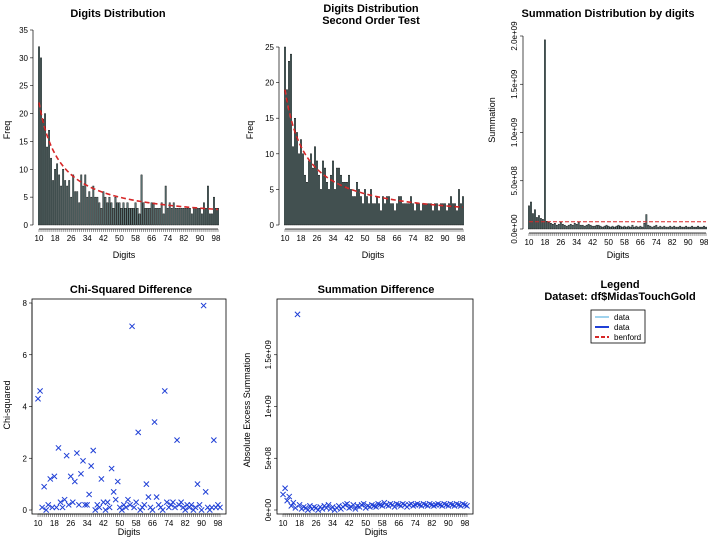  What do you see at coordinates (87, 523) in the screenshot?
I see `chi_squared-x-tick-label: 34` at bounding box center [87, 523].